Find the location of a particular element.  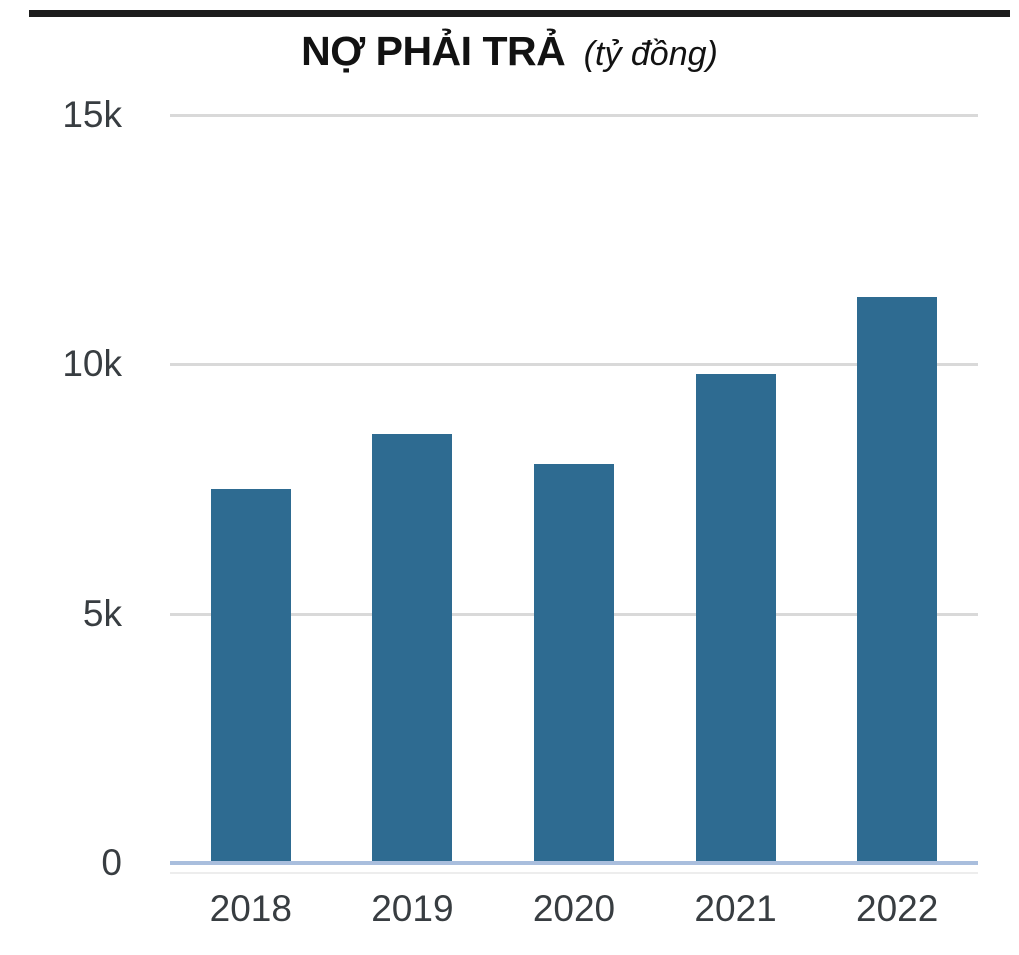

x-axis-labels: 2018 2019 2020 2021 2022 is located at coordinates (574, 909).